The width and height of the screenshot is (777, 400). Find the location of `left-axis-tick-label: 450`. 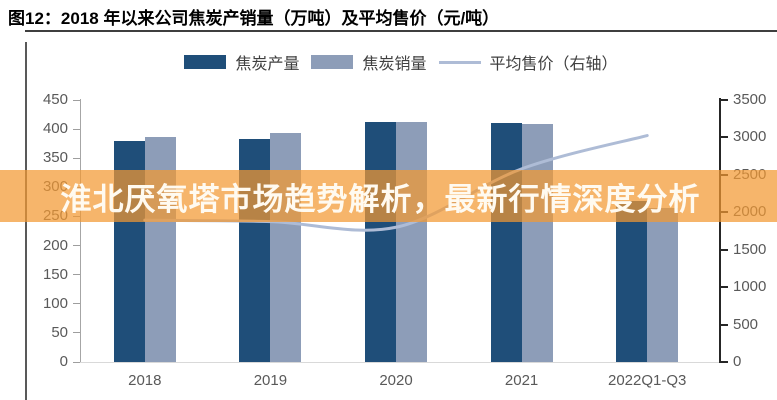

left-axis-tick-label: 450 is located at coordinates (55, 99).